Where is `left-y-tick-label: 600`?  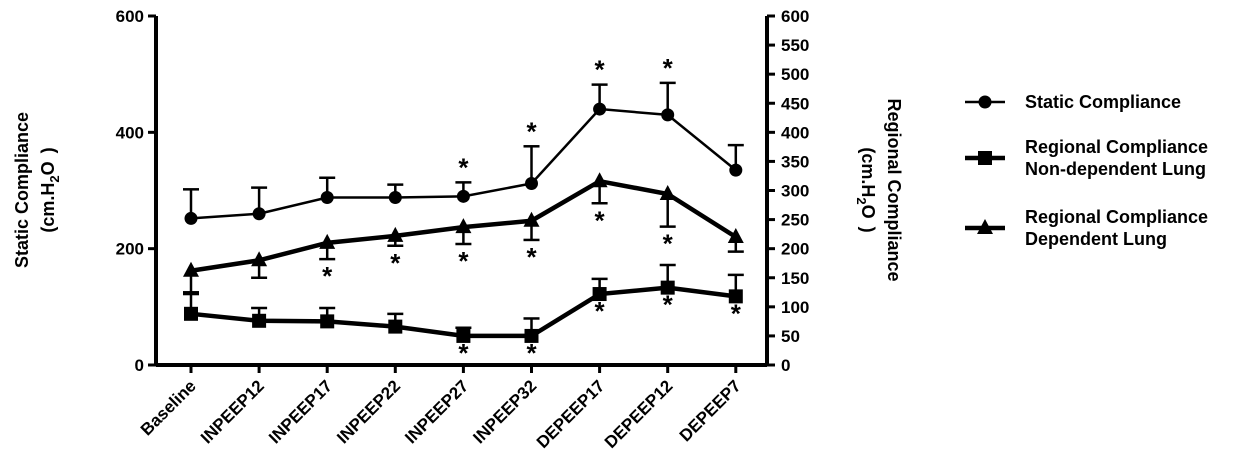
left-y-tick-label: 600 is located at coordinates (130, 16).